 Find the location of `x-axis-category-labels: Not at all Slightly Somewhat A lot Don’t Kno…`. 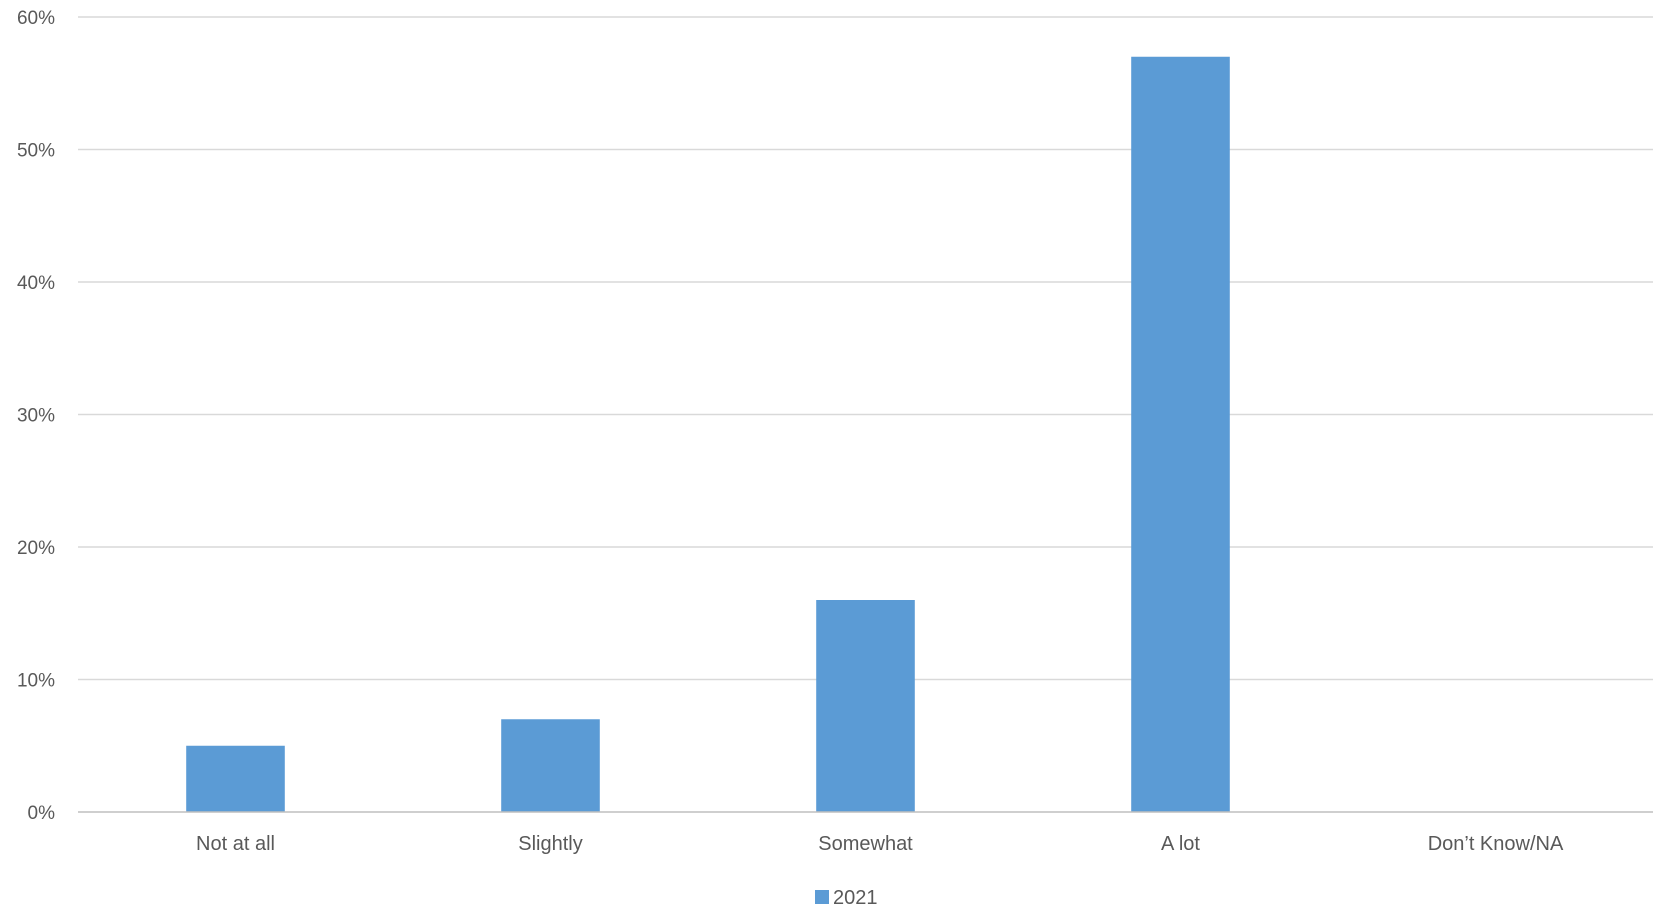

x-axis-category-labels: Not at all Slightly Somewhat A lot Don’t Kno… is located at coordinates (880, 844).